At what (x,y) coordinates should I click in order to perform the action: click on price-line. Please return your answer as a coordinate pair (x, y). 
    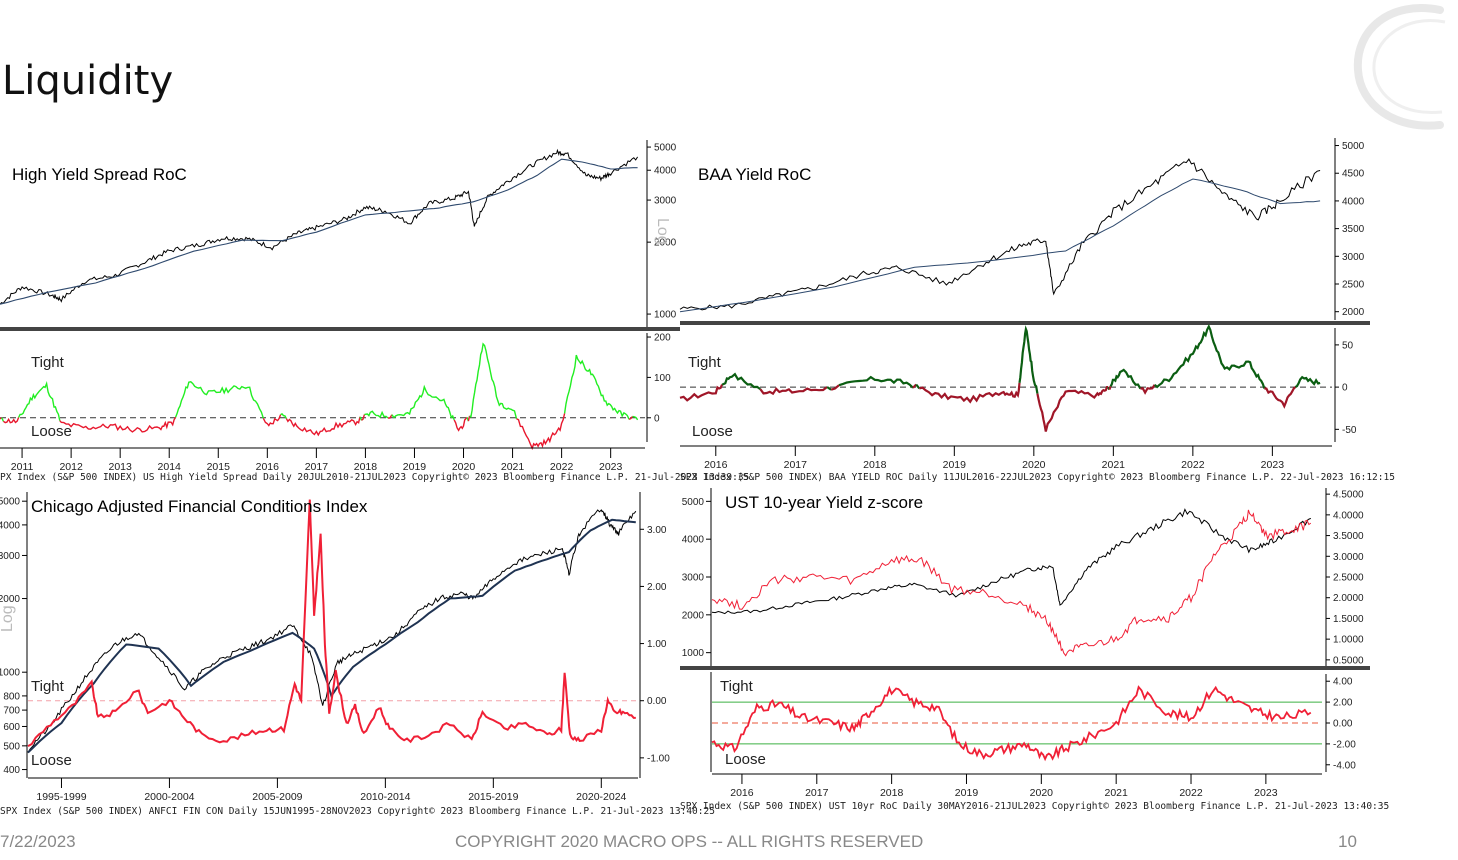
    Looking at the image, I should click on (1000, 234).